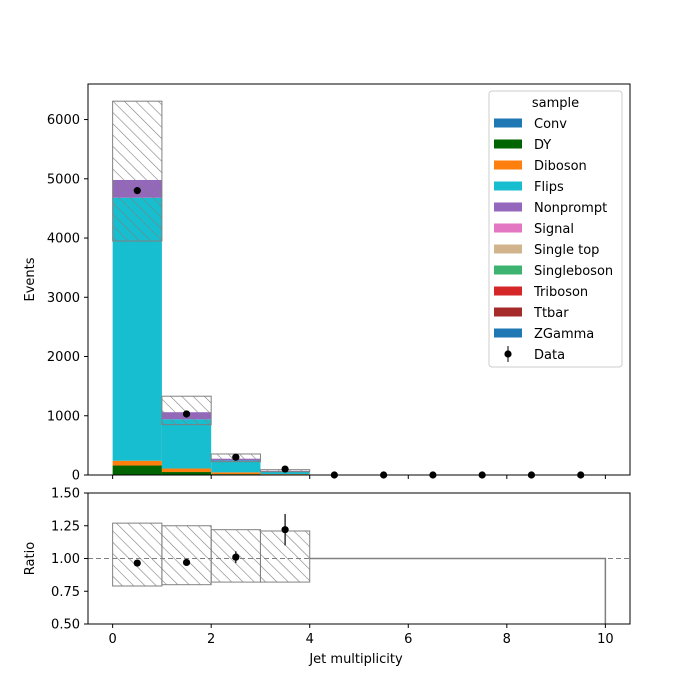  Describe the element at coordinates (361, 635) in the screenshot. I see `ratio-x-ticks: 0 2 4 6 8 10` at that location.